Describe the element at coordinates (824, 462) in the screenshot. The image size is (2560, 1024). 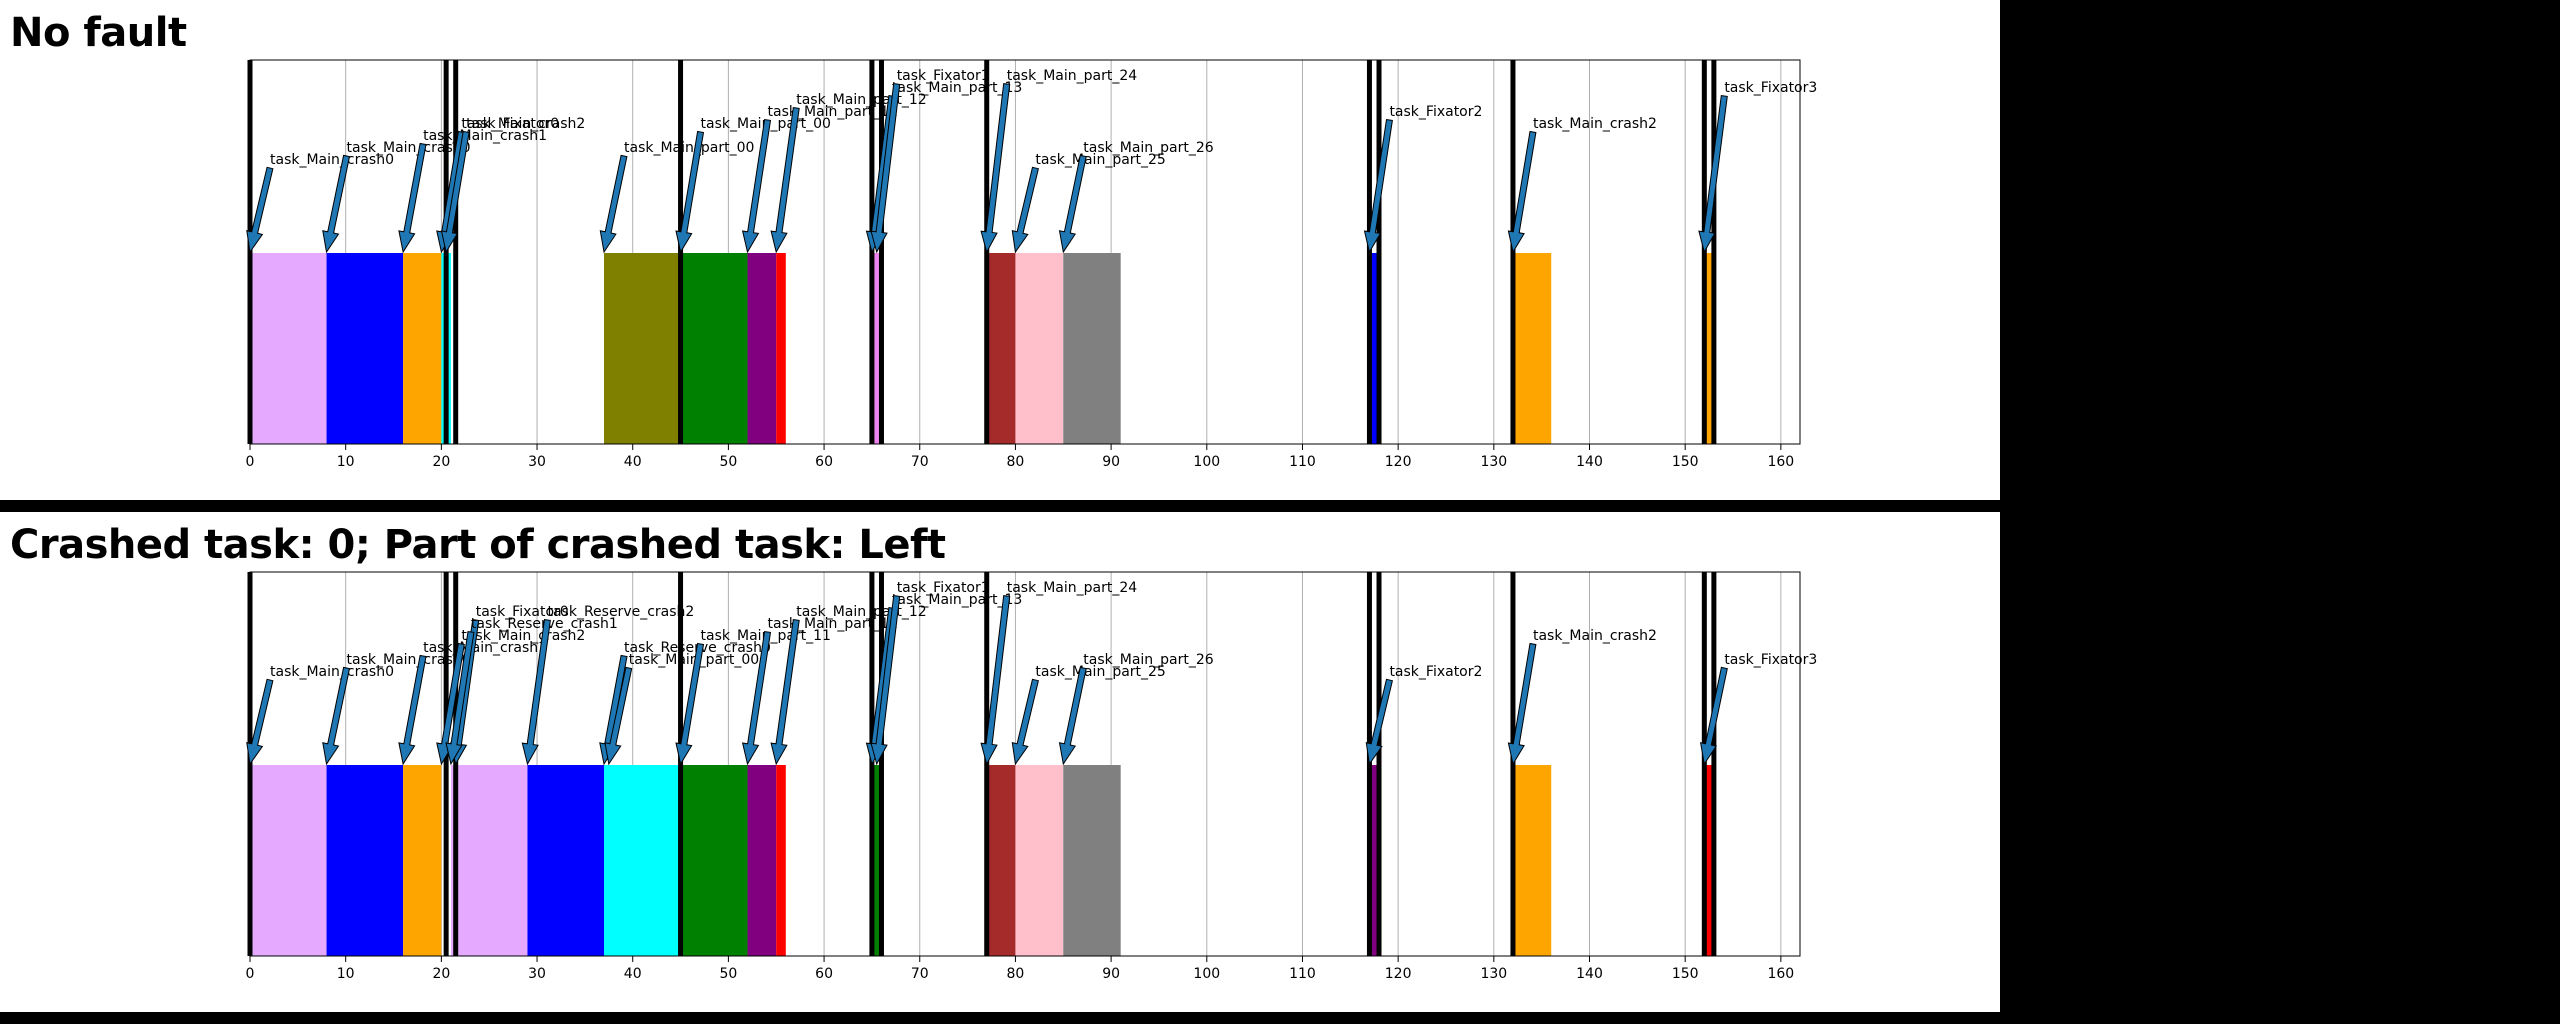
I see `x-tick-label: 60` at that location.